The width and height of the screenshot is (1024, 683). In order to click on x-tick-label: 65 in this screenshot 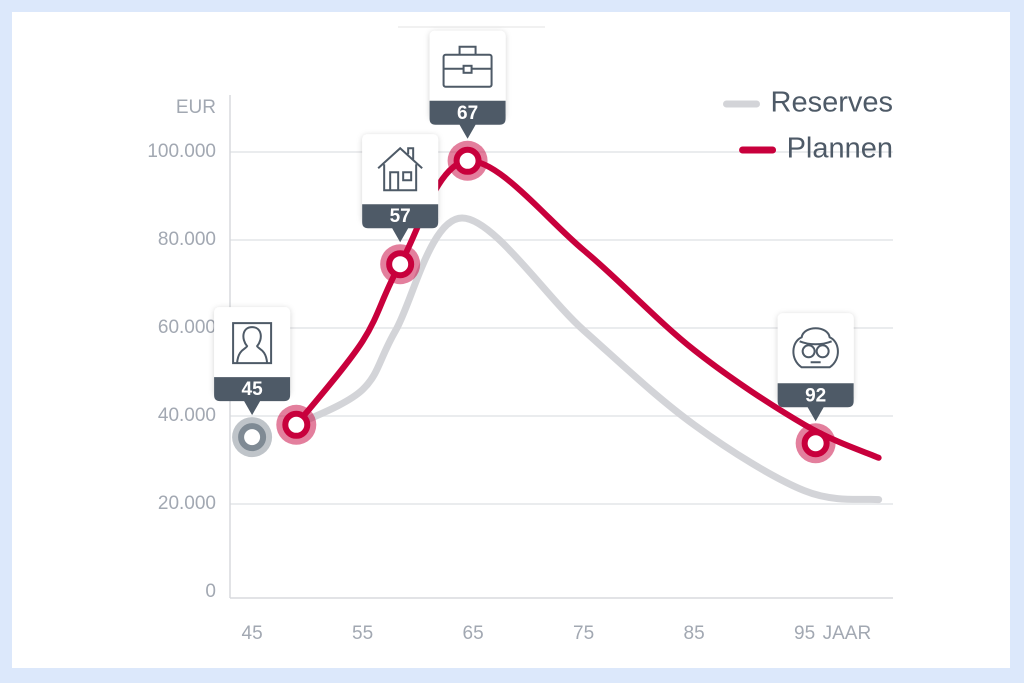, I will do `click(473, 633)`.